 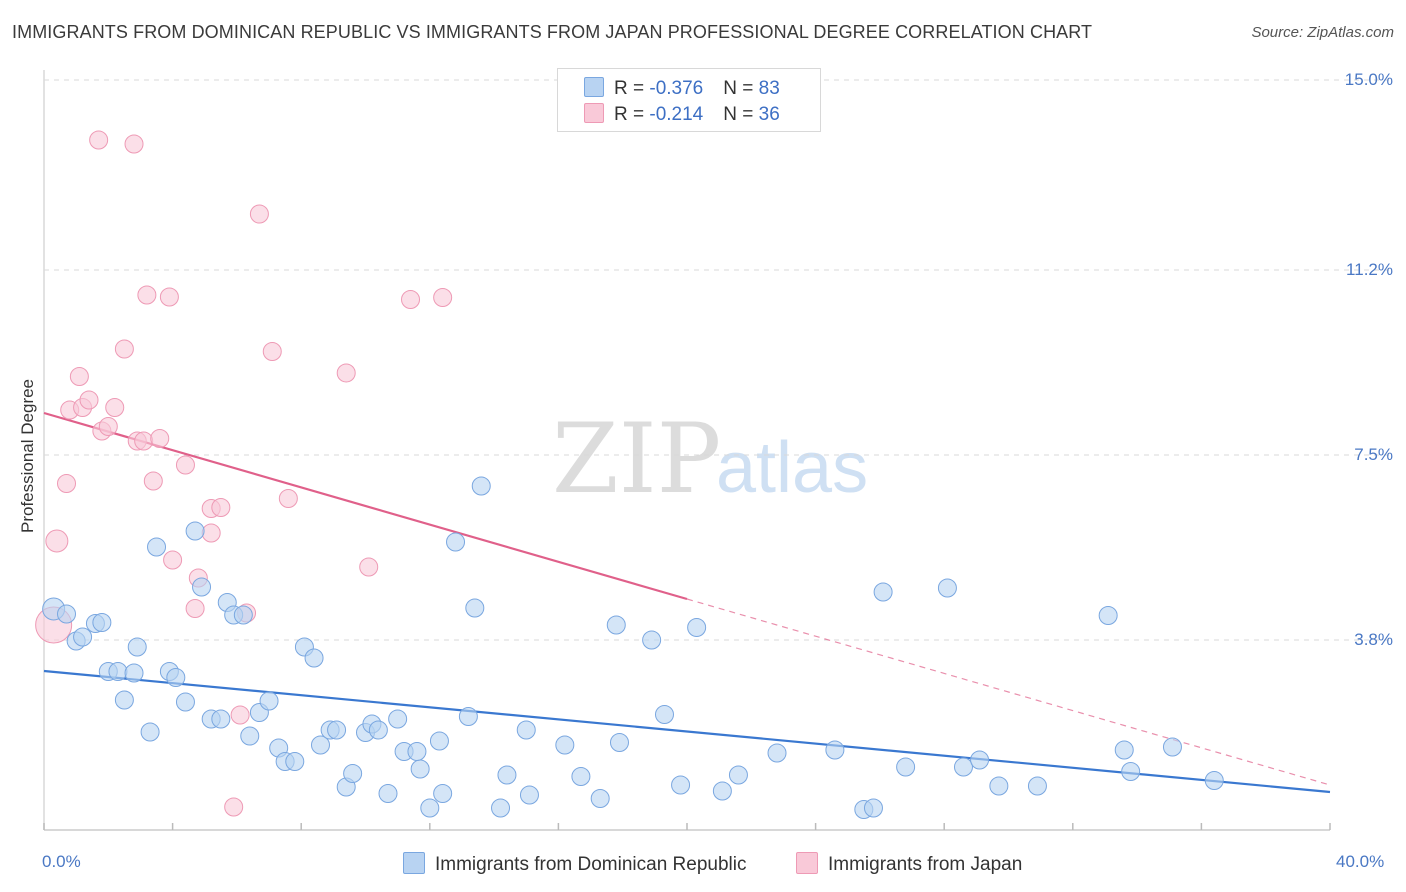 What do you see at coordinates (792, 468) in the screenshot?
I see `watermark-atlas: atlas` at bounding box center [792, 468].